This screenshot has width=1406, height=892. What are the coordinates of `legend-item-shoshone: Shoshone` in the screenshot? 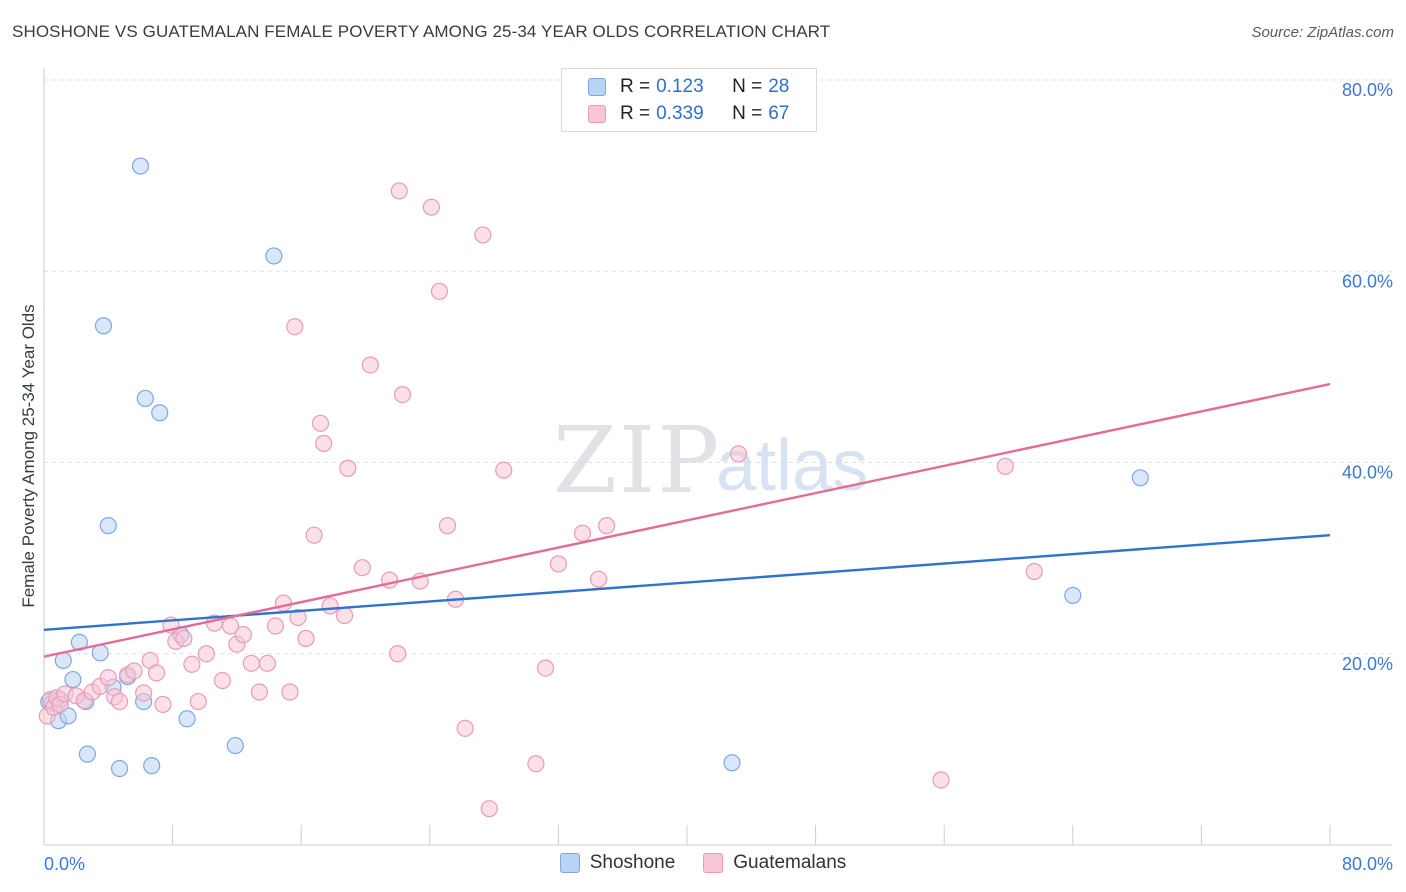 It's located at (617, 863).